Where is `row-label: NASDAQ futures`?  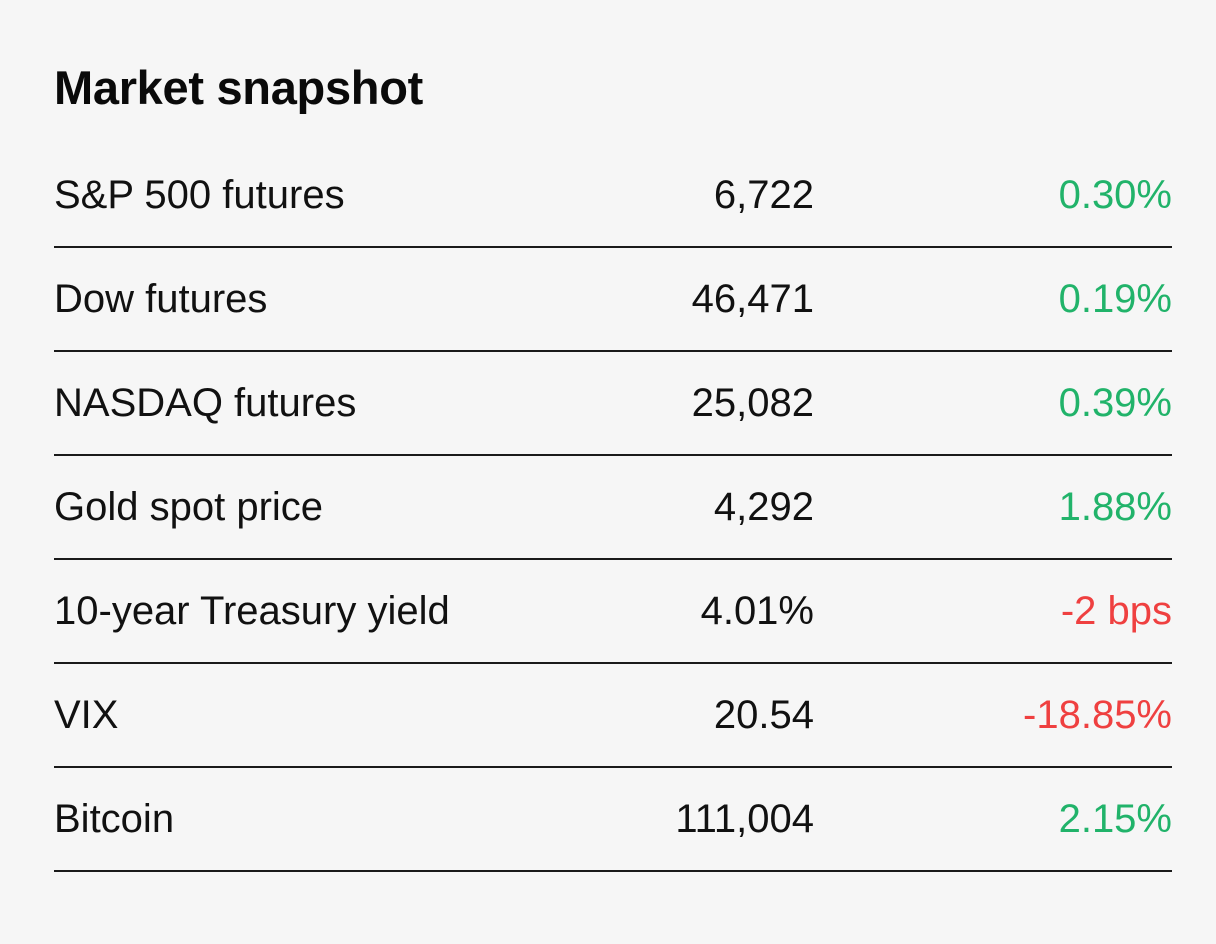 row-label: NASDAQ futures is located at coordinates (205, 403).